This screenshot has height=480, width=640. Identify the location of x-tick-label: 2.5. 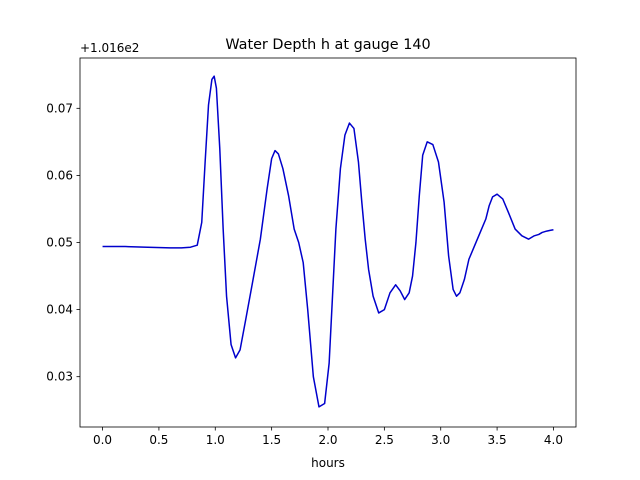
(384, 440).